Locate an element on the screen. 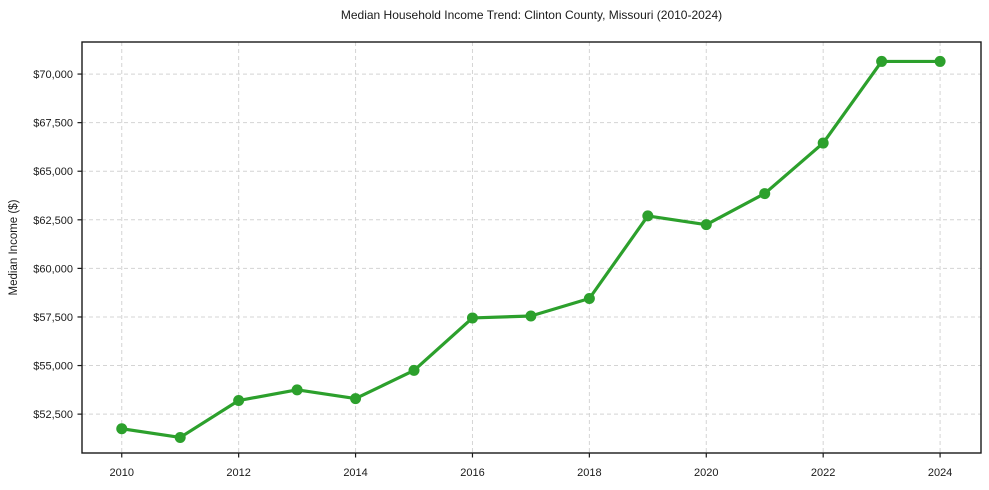 This screenshot has height=490, width=989. y-tick-label: $57,500 is located at coordinates (53, 318).